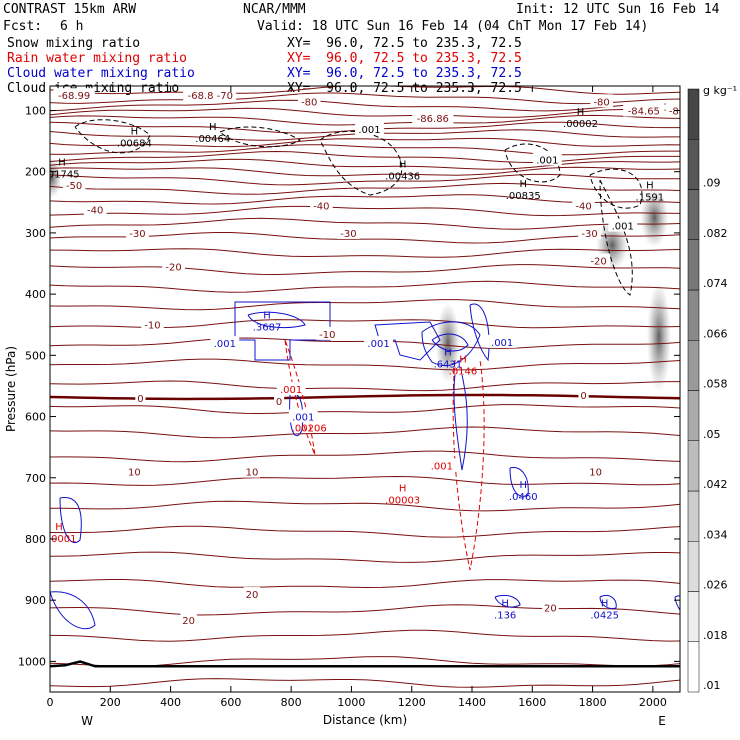 This screenshot has height=740, width=740. Describe the element at coordinates (618, 9) in the screenshot. I see `init-time: Init: 12 UTC Sun 16 Feb 14` at that location.